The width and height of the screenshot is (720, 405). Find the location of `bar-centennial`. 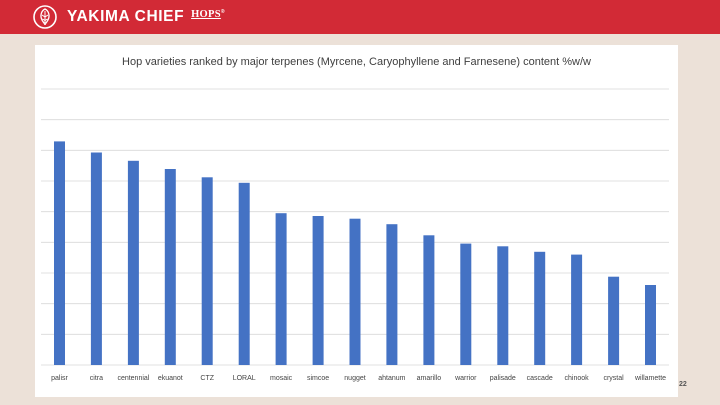

bar-centennial is located at coordinates (133, 262).